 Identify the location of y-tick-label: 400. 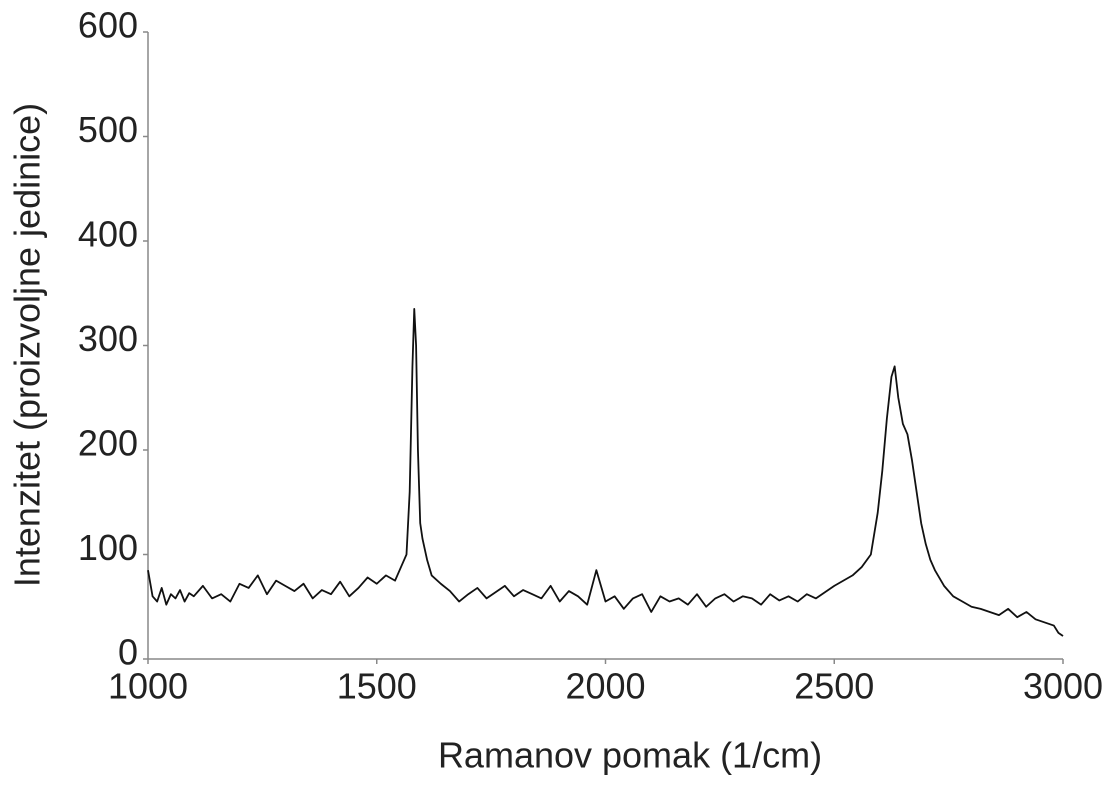
(108, 234).